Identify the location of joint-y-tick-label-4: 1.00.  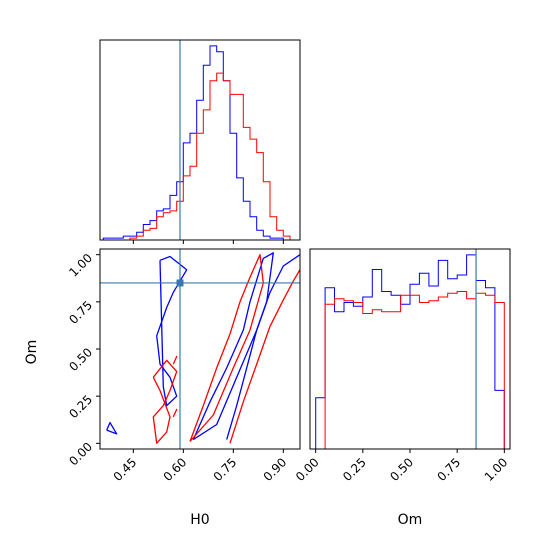
(80, 265).